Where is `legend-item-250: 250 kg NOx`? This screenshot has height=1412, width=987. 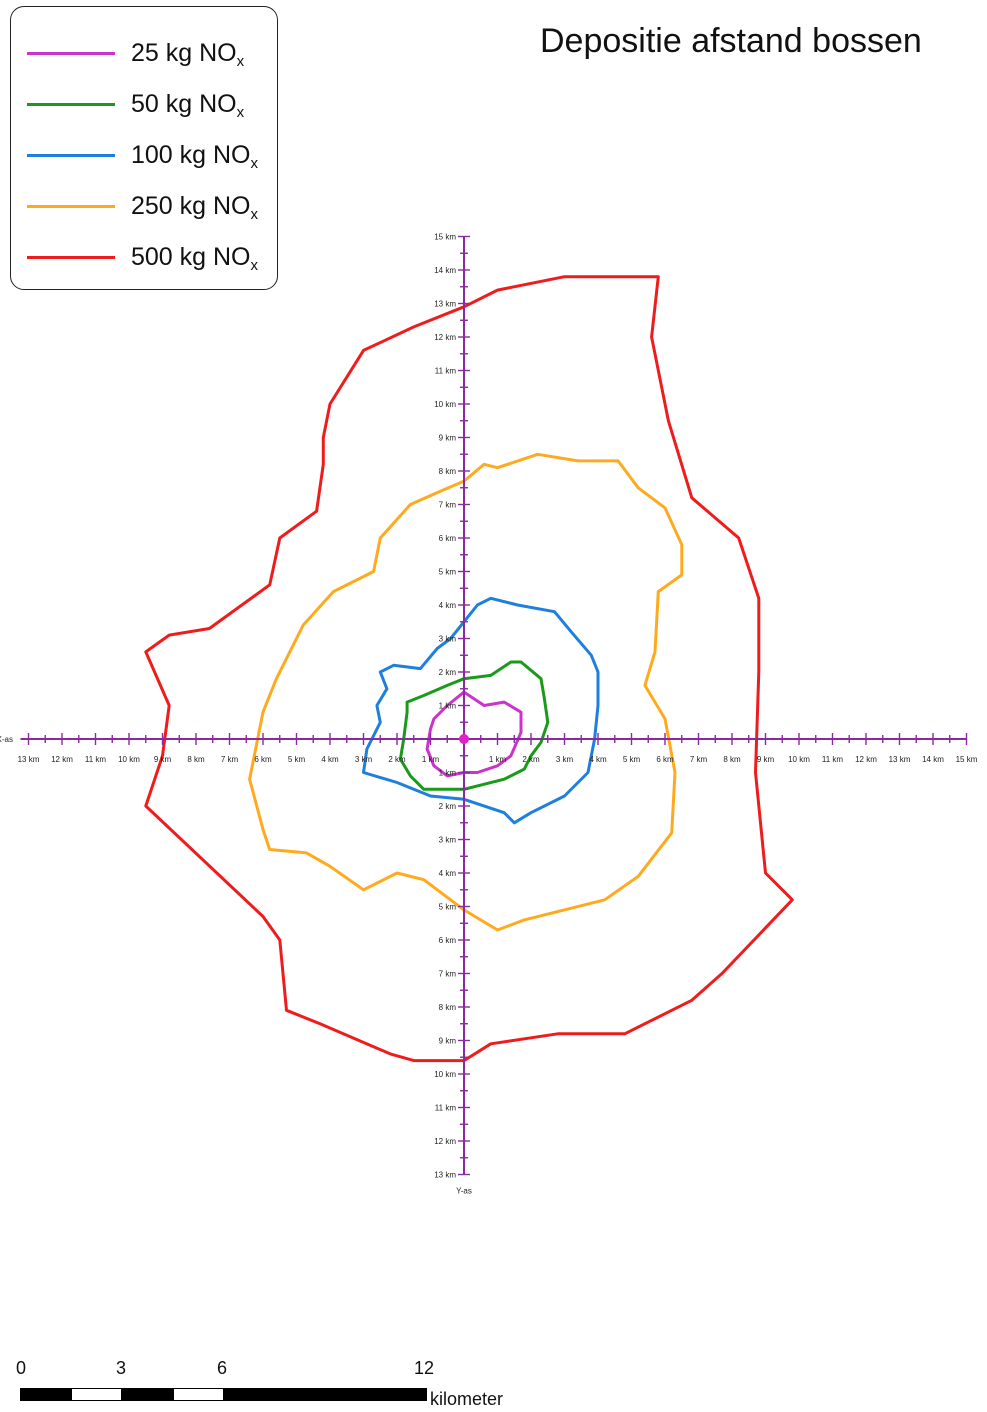
legend-item-250: 250 kg NOx is located at coordinates (152, 206).